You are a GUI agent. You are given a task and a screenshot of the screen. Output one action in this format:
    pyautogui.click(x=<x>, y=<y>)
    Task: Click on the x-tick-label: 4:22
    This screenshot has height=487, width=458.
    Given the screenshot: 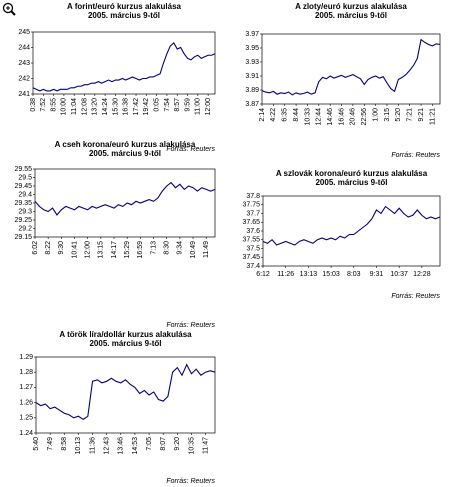 What is the action you would take?
    pyautogui.click(x=273, y=115)
    